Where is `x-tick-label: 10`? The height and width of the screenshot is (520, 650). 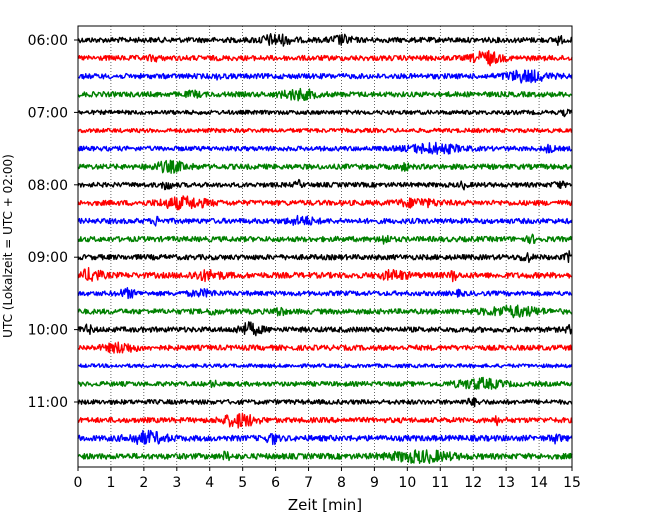
x-tick-label: 10 is located at coordinates (407, 483).